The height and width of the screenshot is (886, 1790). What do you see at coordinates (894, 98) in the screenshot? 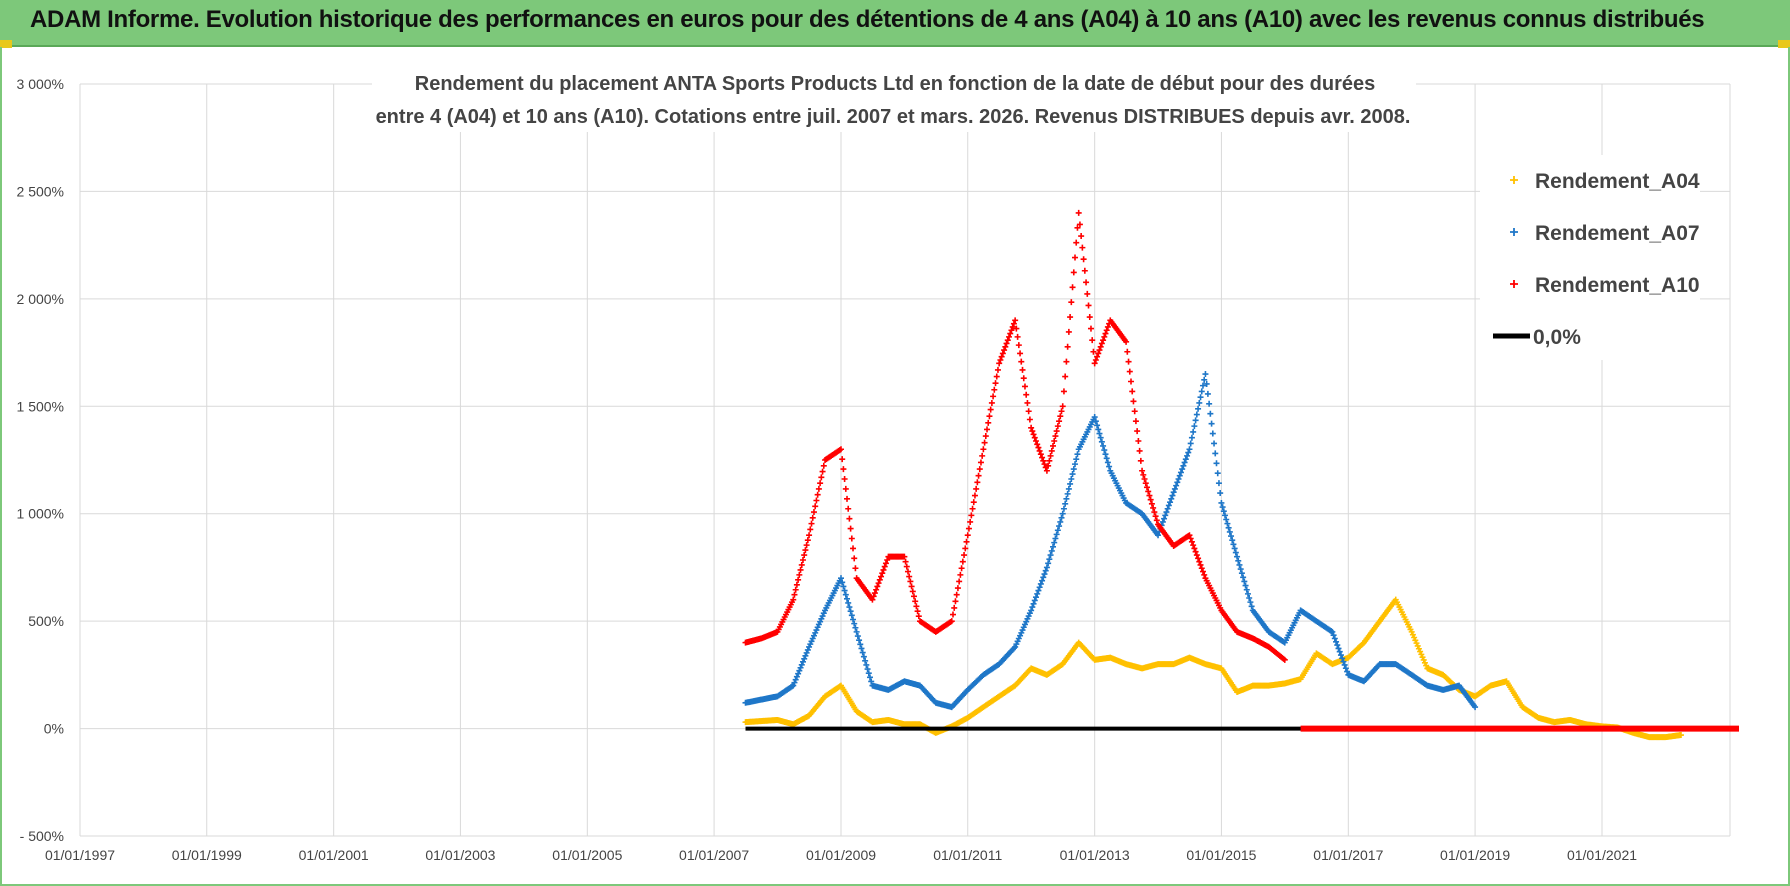
I see `chart-title-box` at bounding box center [894, 98].